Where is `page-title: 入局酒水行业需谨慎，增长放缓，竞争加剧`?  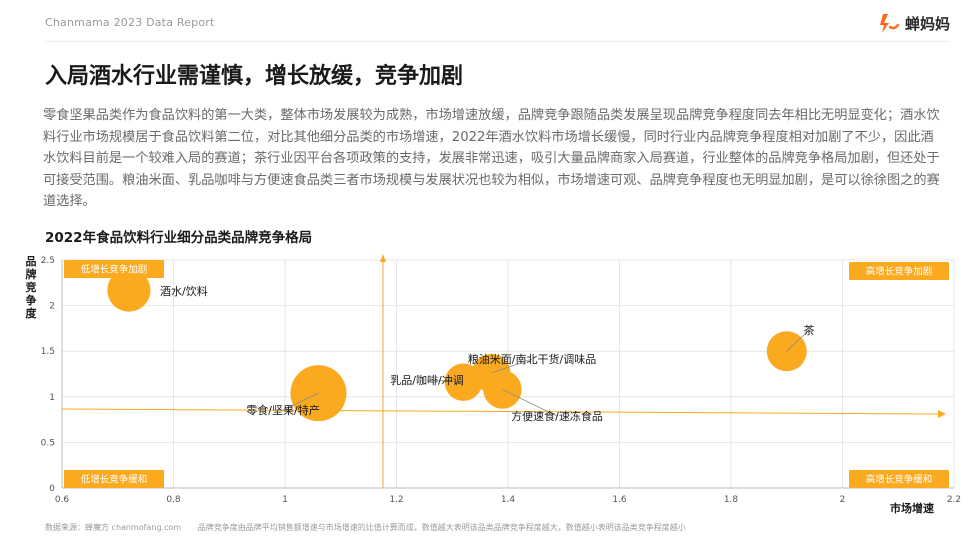 page-title: 入局酒水行业需谨慎，增长放缓，竞争加剧 is located at coordinates (254, 76).